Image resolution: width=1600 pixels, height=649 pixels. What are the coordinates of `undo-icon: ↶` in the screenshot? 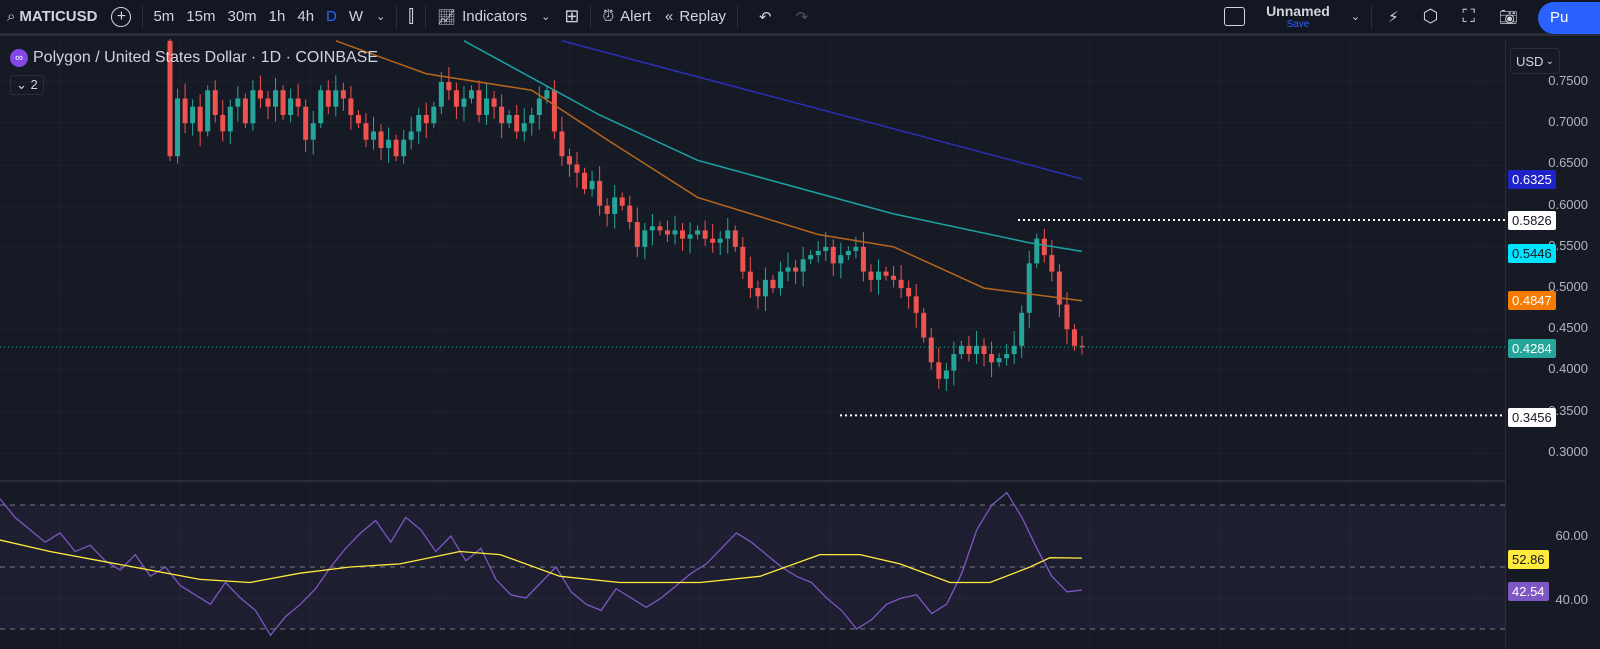 It's located at (765, 17).